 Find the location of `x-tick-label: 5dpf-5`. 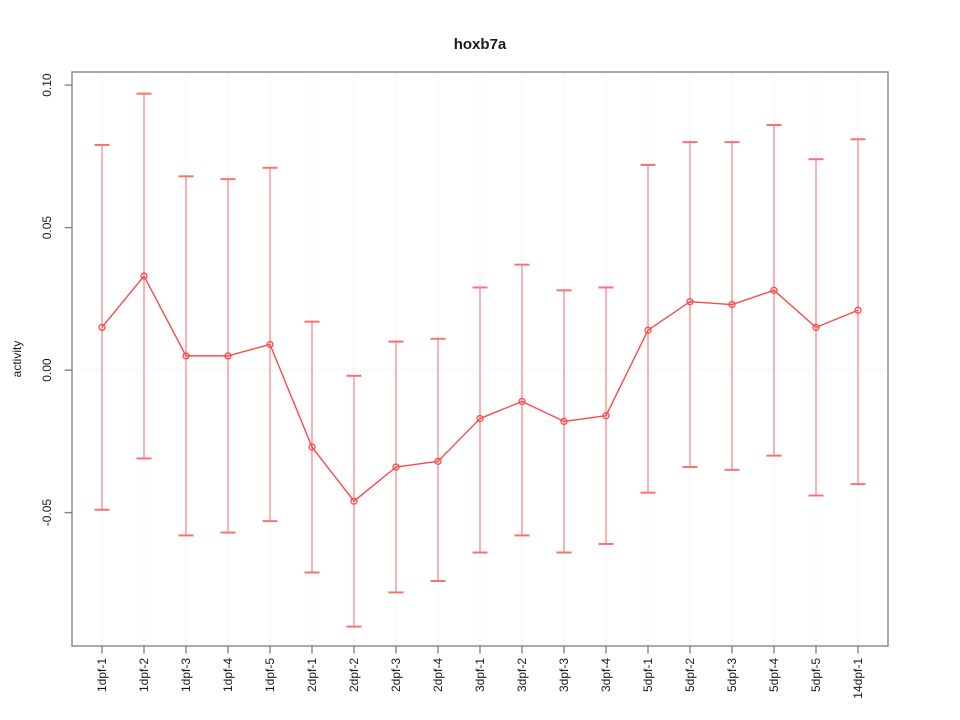

x-tick-label: 5dpf-5 is located at coordinates (816, 675).